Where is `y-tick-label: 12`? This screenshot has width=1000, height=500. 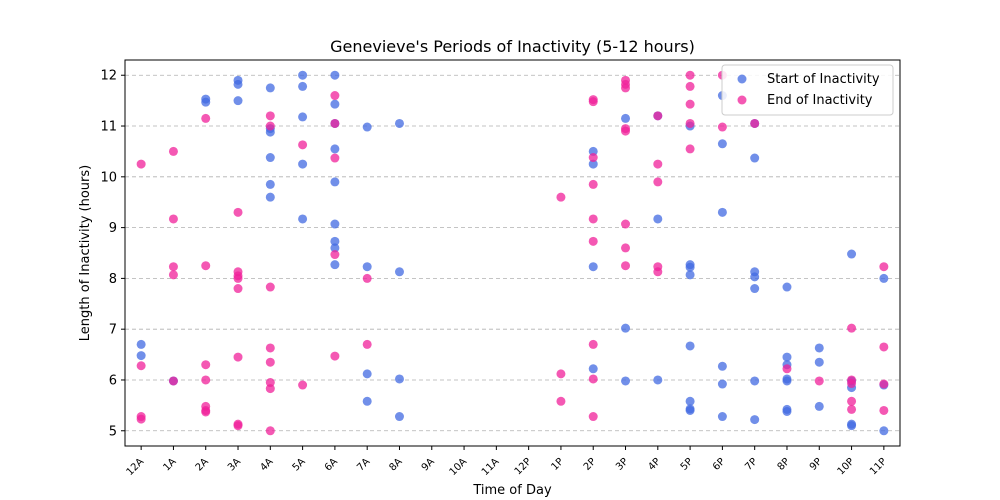
y-tick-label: 12 is located at coordinates (108, 76).